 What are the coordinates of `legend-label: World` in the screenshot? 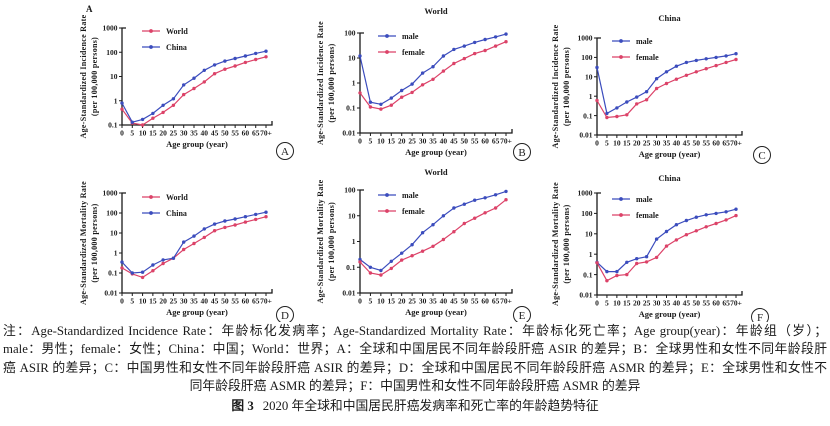 It's located at (177, 31).